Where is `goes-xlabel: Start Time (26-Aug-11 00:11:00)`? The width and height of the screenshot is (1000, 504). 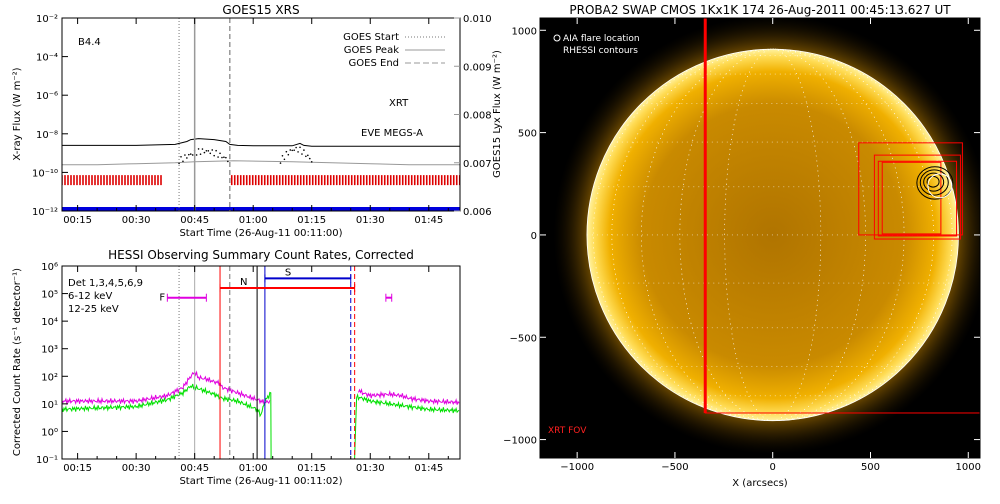 goes-xlabel: Start Time (26-Aug-11 00:11:00) is located at coordinates (260, 233).